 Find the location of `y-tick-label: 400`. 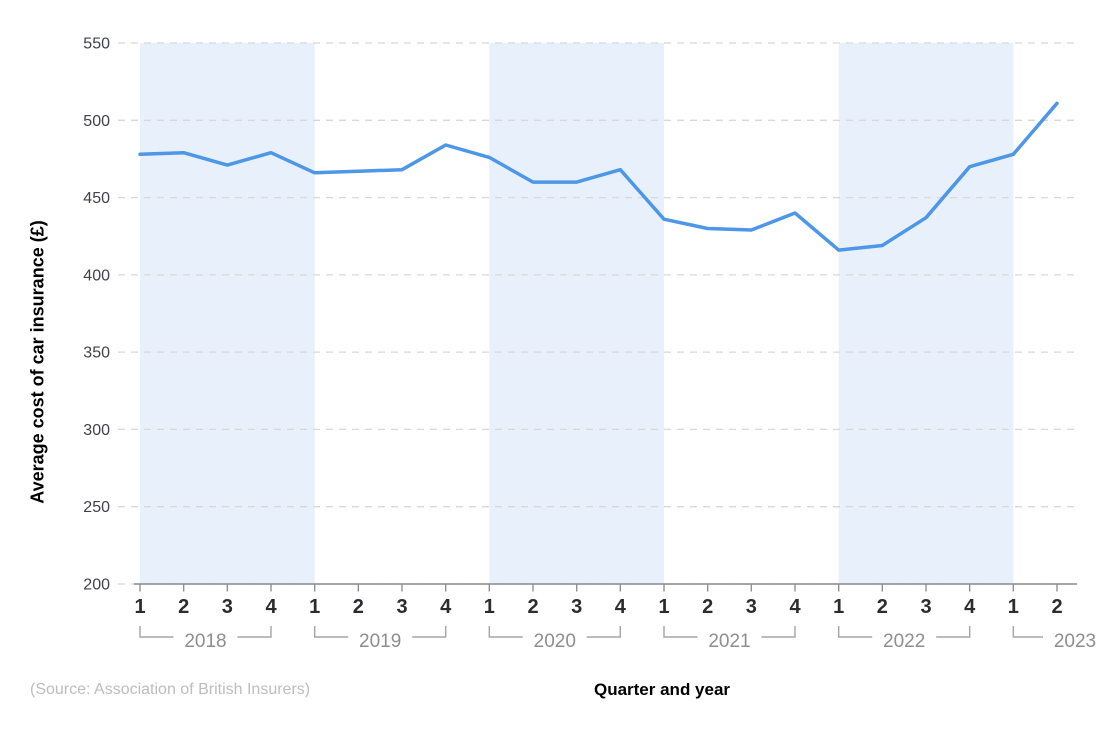

y-tick-label: 400 is located at coordinates (96, 275).